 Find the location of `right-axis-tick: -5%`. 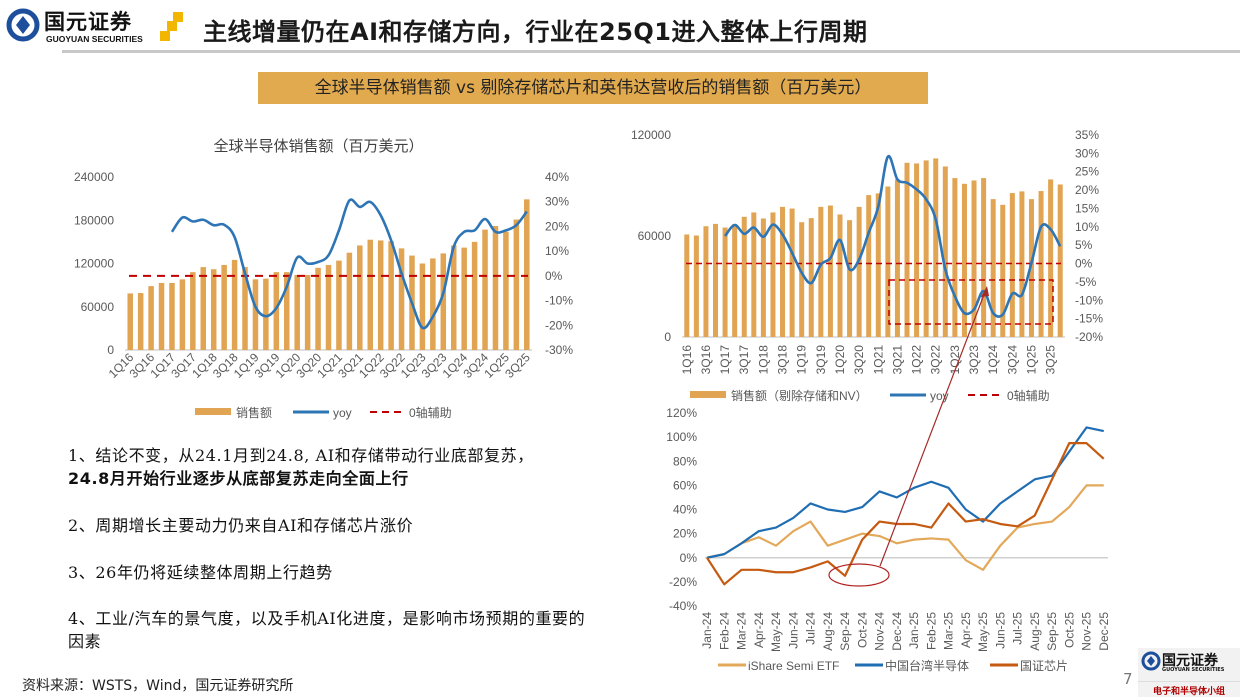

right-axis-tick: -5% is located at coordinates (1086, 282).